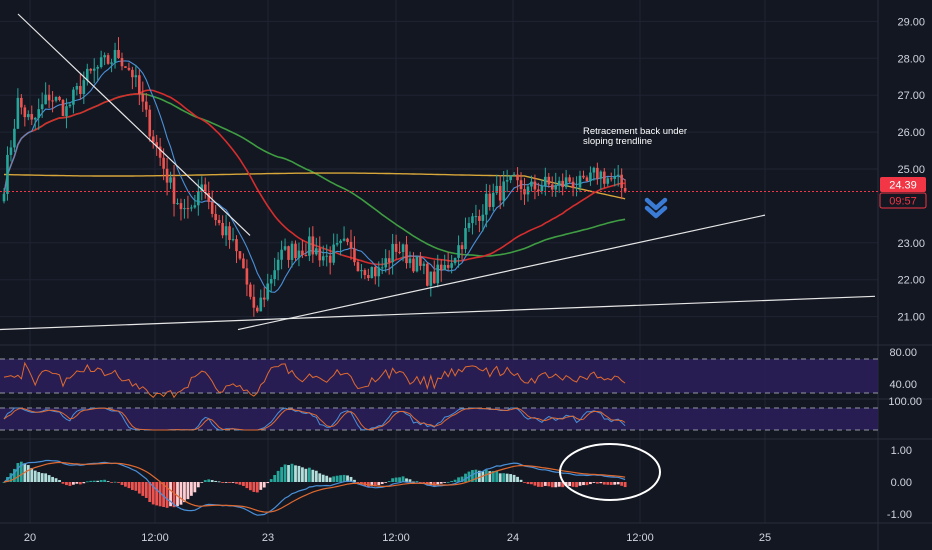  What do you see at coordinates (501, 272) in the screenshot?
I see `trendline-lower-ascending` at bounding box center [501, 272].